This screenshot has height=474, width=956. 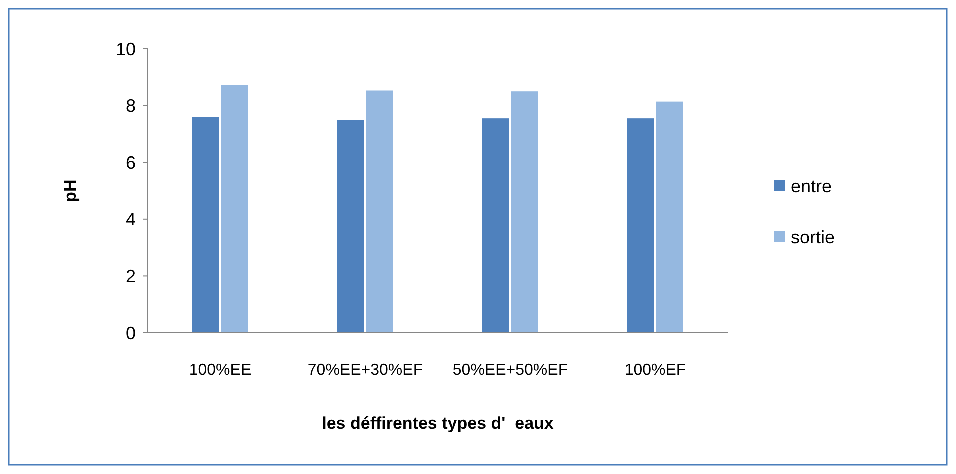 What do you see at coordinates (811, 186) in the screenshot?
I see `legend-label: entre` at bounding box center [811, 186].